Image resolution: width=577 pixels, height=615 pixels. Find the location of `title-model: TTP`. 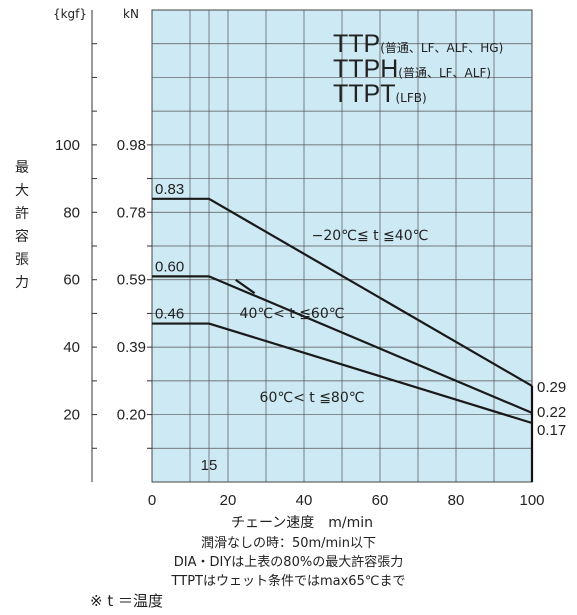

title-model: TTP is located at coordinates (356, 44).